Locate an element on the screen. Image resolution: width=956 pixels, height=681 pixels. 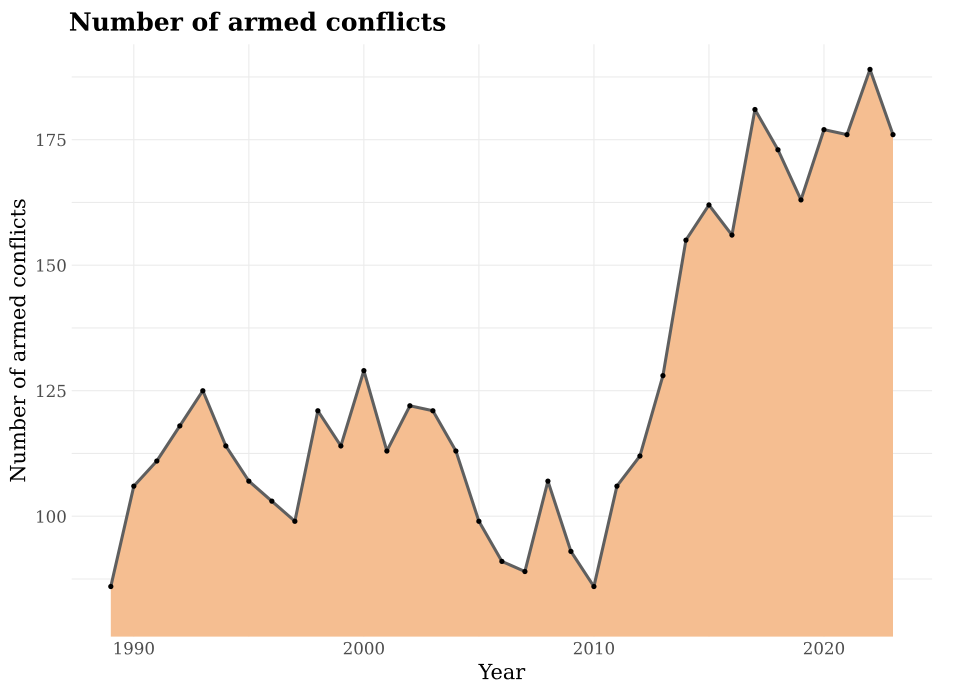
chart-title: Number of armed conflicts is located at coordinates (258, 21).